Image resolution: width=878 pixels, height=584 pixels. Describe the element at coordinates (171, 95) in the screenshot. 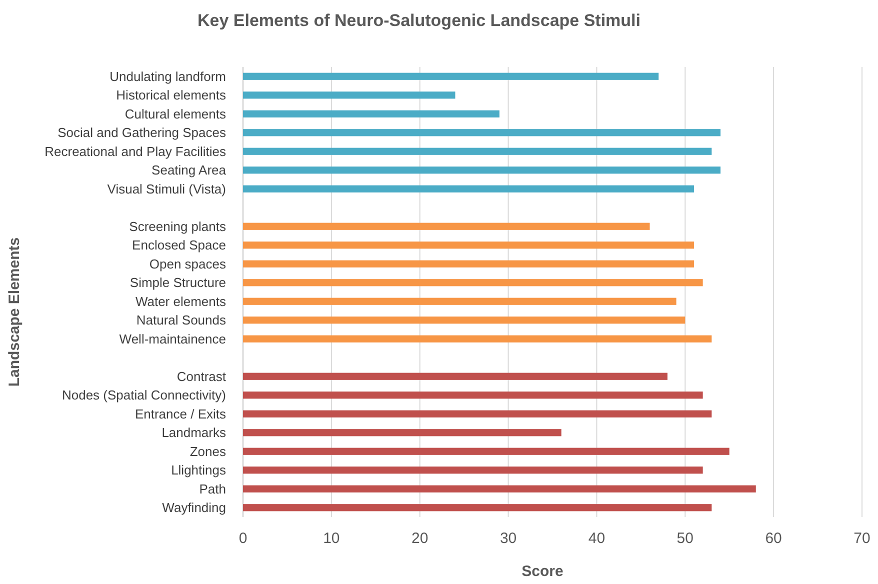

I see `y-tick-label: Historical elements` at that location.